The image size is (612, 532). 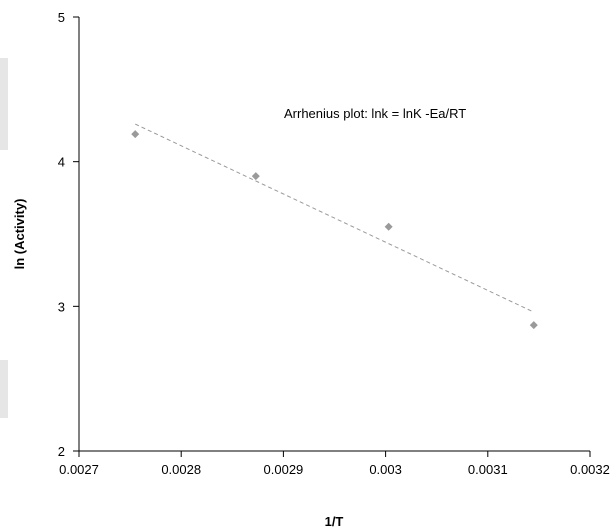 I want to click on x-tick-label: 0.0027, so click(x=79, y=469).